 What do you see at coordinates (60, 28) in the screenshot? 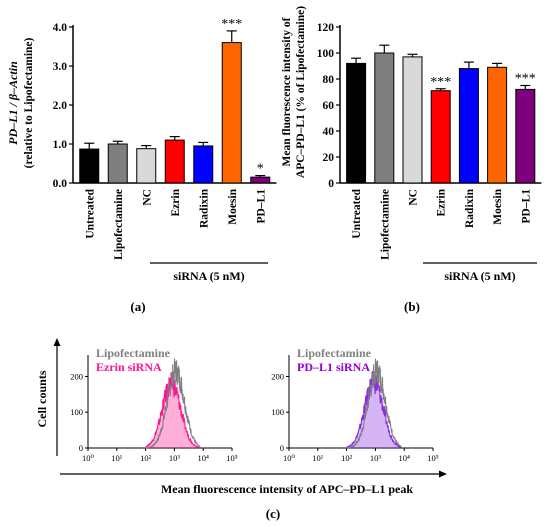
I see `a-y-tick-label: 4.0` at bounding box center [60, 28].